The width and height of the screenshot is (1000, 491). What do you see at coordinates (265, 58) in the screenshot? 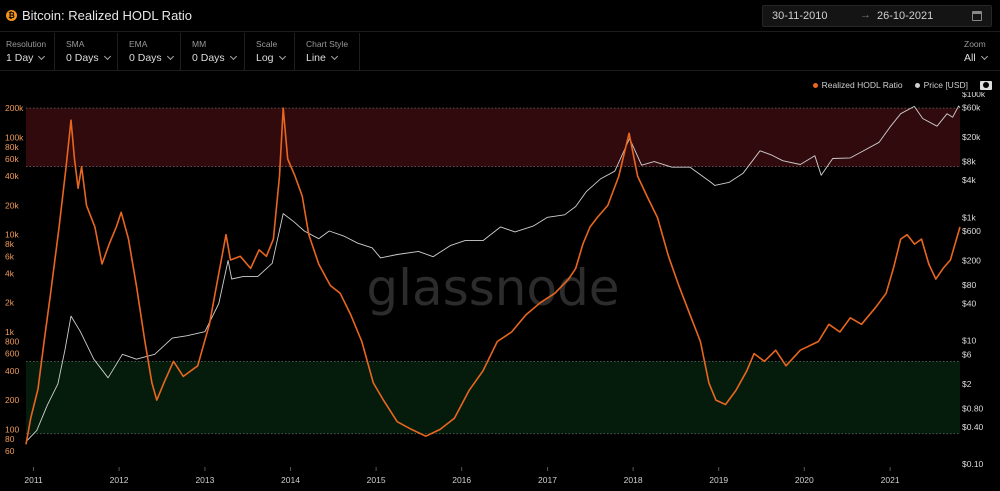
I see `scale-value: Log` at bounding box center [265, 58].